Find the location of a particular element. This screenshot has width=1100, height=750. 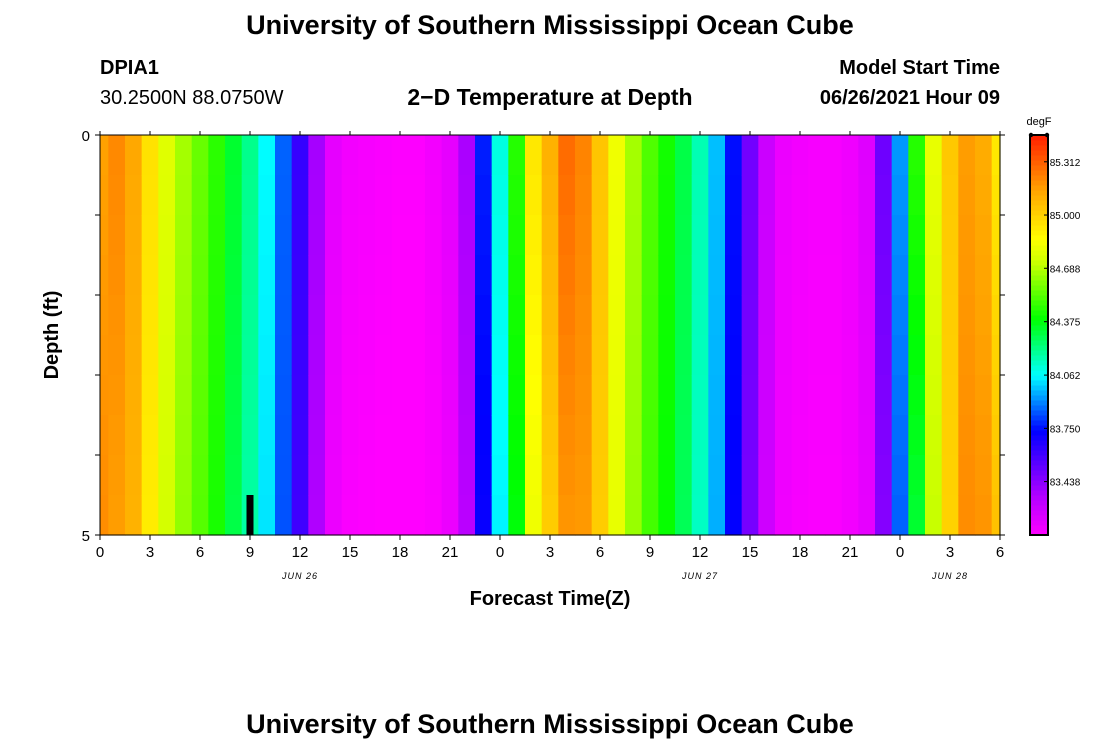

x-tick-label: 21 is located at coordinates (850, 552).